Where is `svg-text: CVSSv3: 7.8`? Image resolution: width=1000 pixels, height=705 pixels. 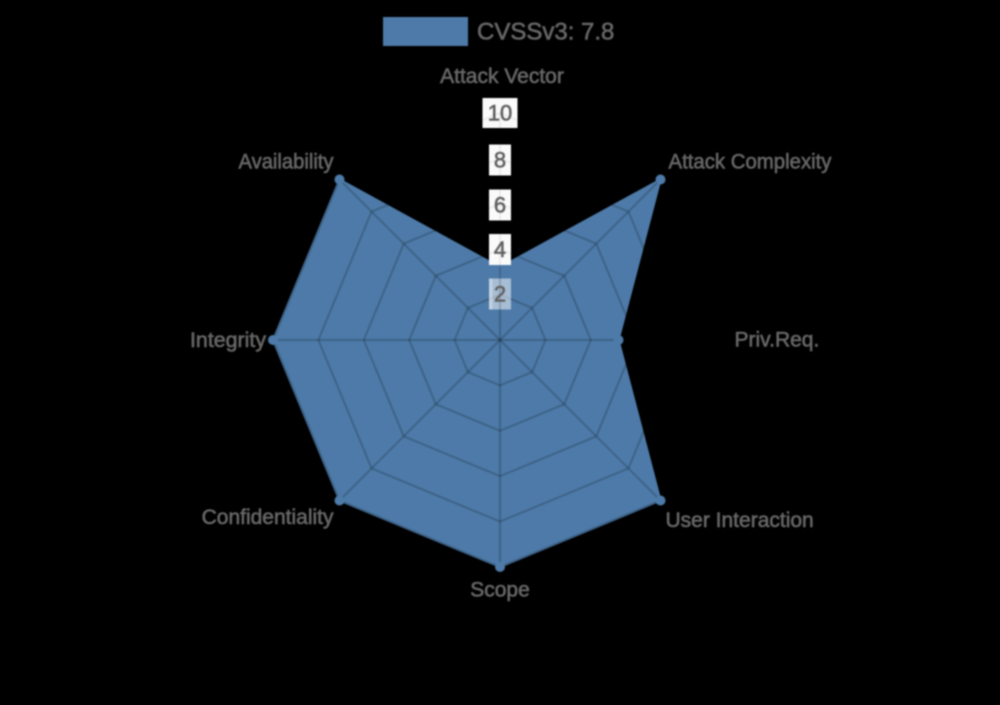
svg-text: CVSSv3: 7.8 is located at coordinates (545, 32).